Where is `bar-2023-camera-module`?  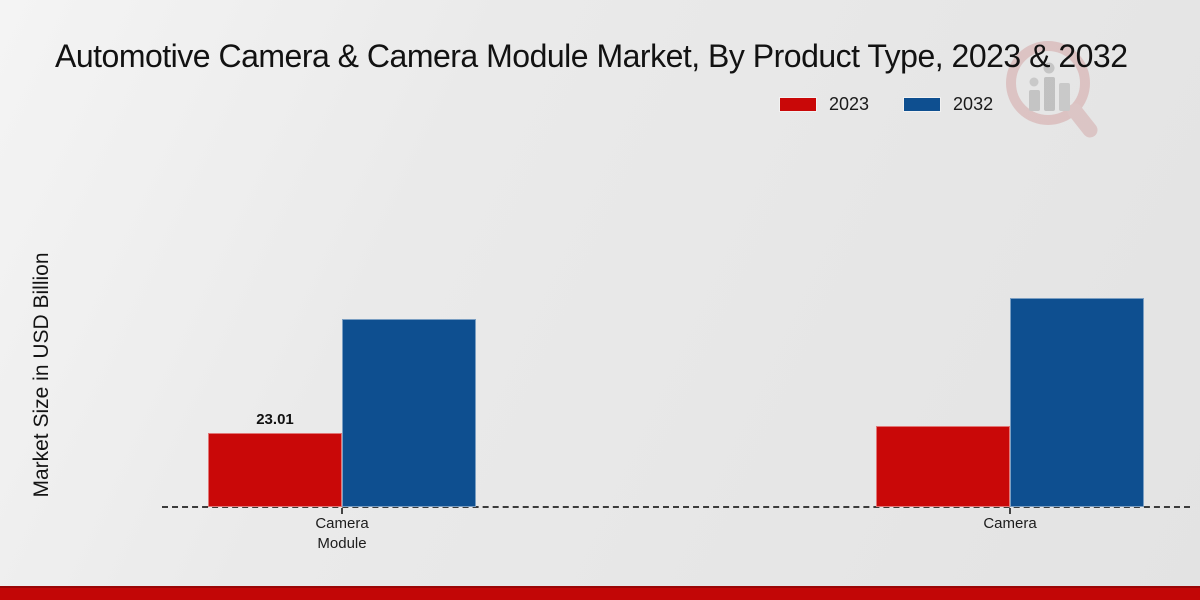 bar-2023-camera-module is located at coordinates (275, 470).